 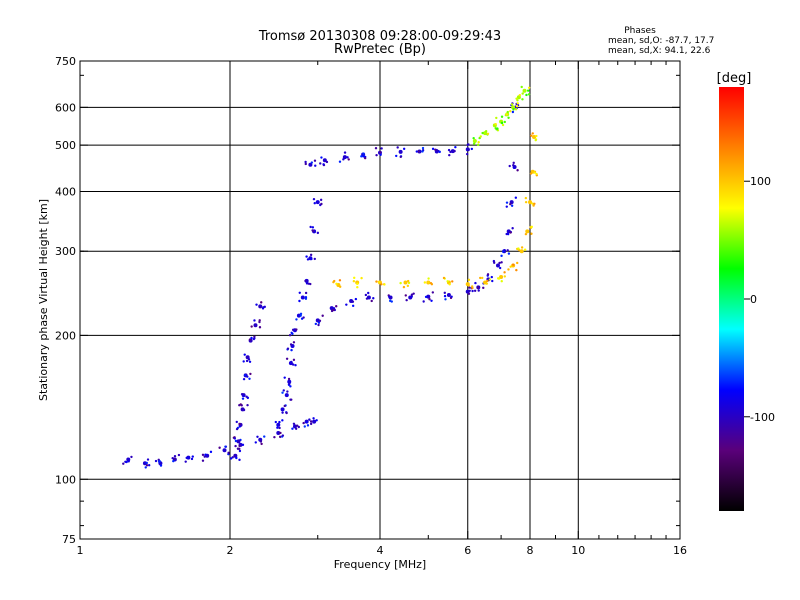 I want to click on x-axis-label: Frequency [MHz], so click(x=380, y=564).